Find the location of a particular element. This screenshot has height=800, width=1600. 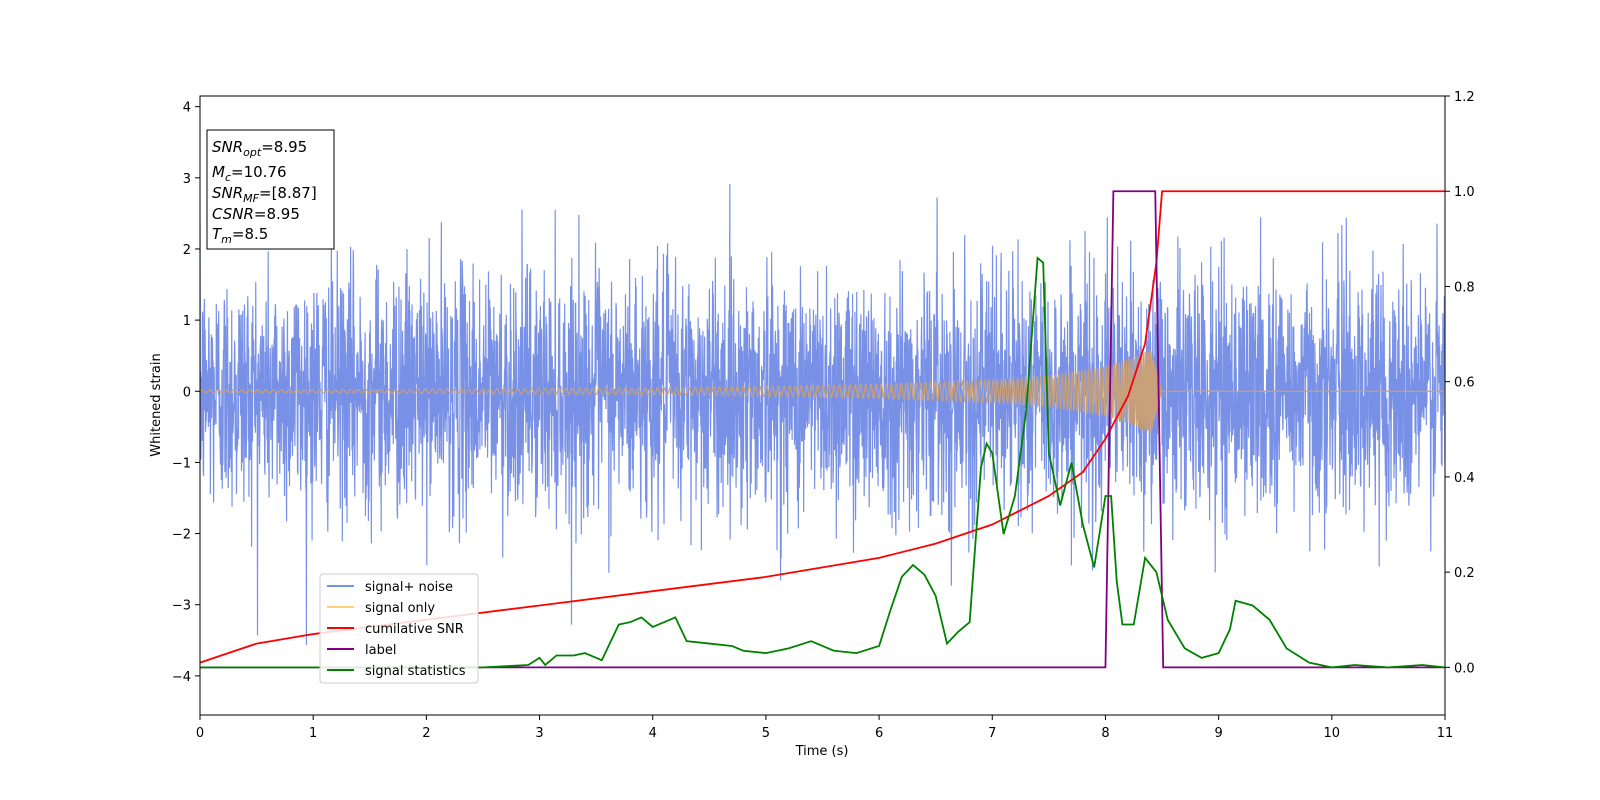

legend-label: cumilative SNR is located at coordinates (414, 629).